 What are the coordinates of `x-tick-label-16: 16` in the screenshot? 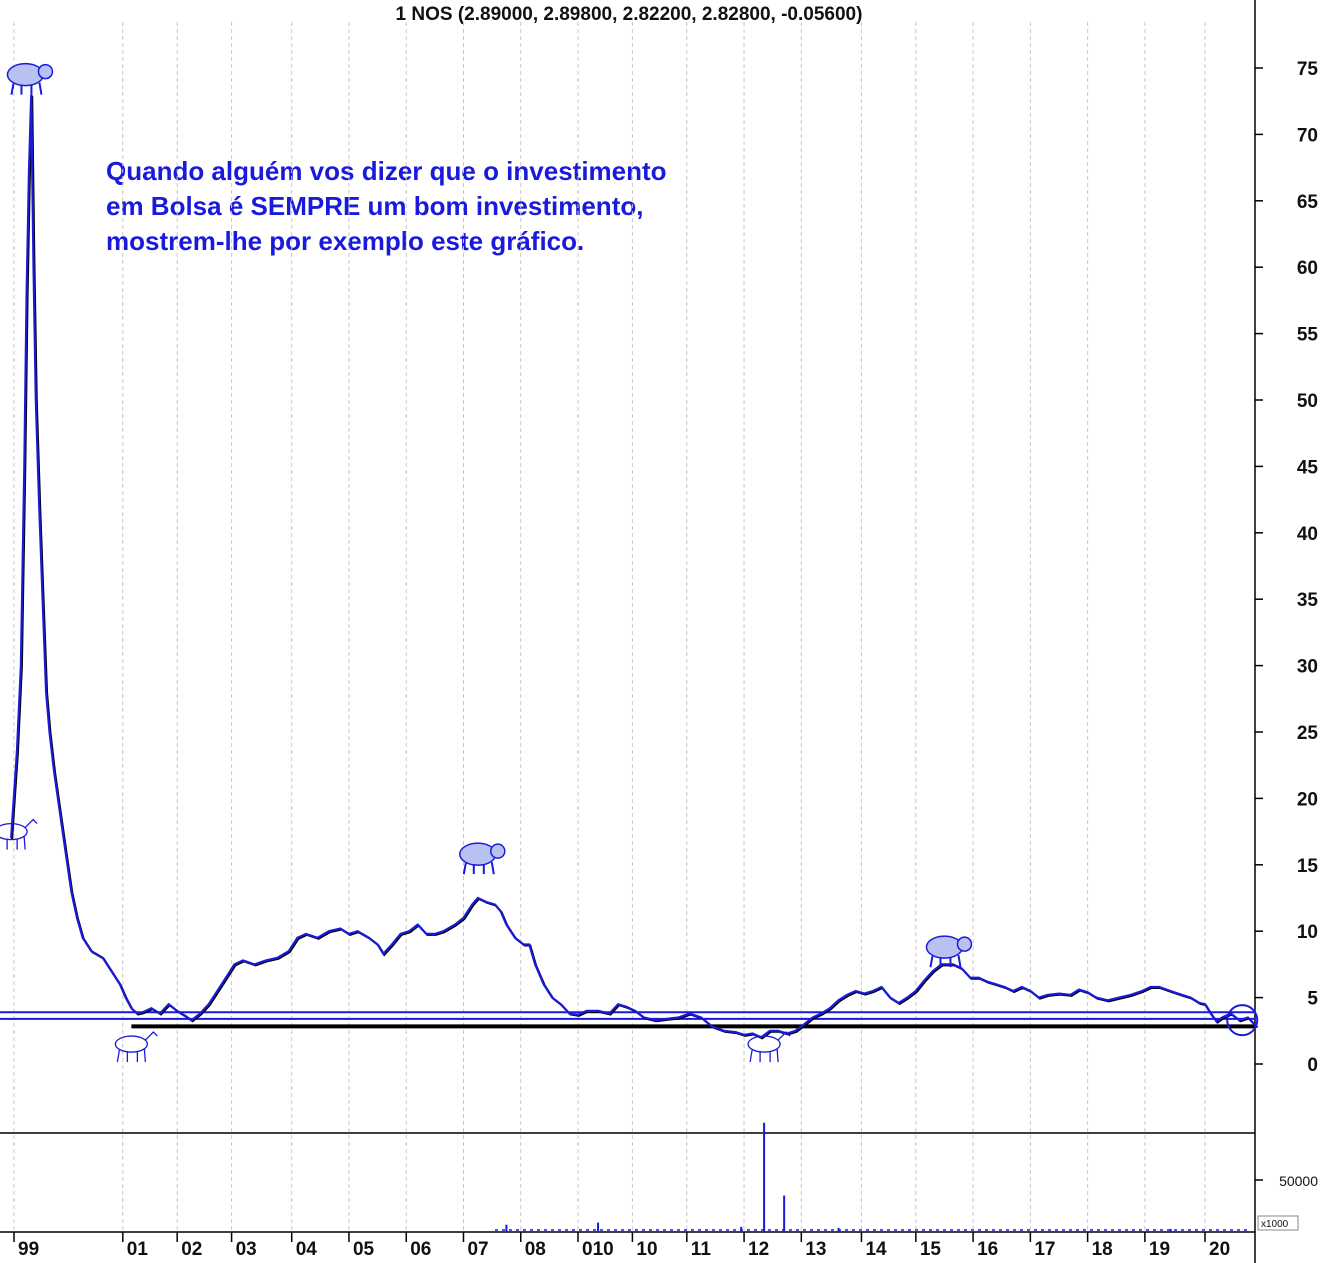 It's located at (987, 1249).